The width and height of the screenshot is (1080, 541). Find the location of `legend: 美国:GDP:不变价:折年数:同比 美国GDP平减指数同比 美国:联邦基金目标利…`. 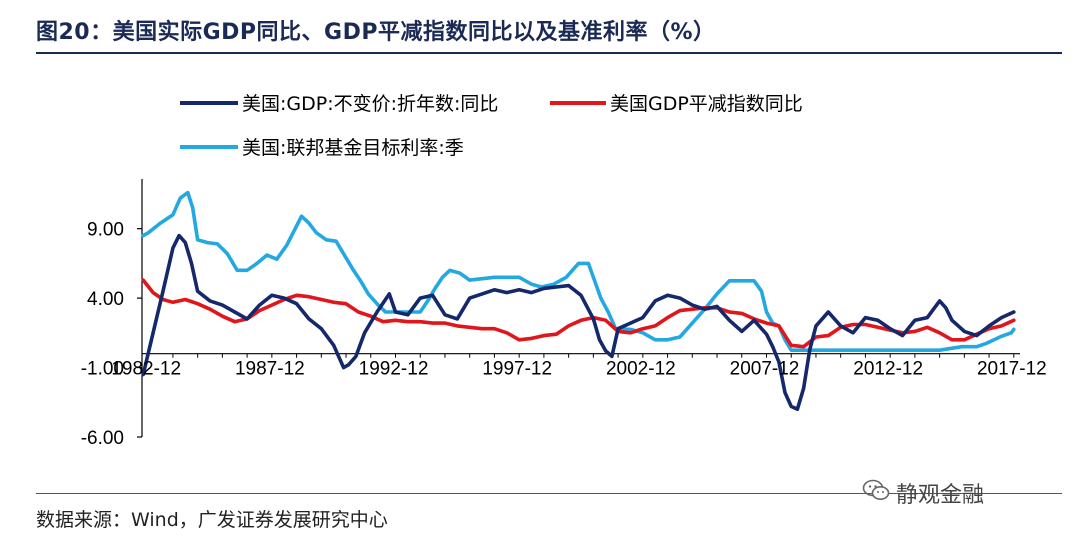

legend: 美国:GDP:不变价:折年数:同比 美国GDP平减指数同比 美国:联邦基金目标利… is located at coordinates (491, 126).